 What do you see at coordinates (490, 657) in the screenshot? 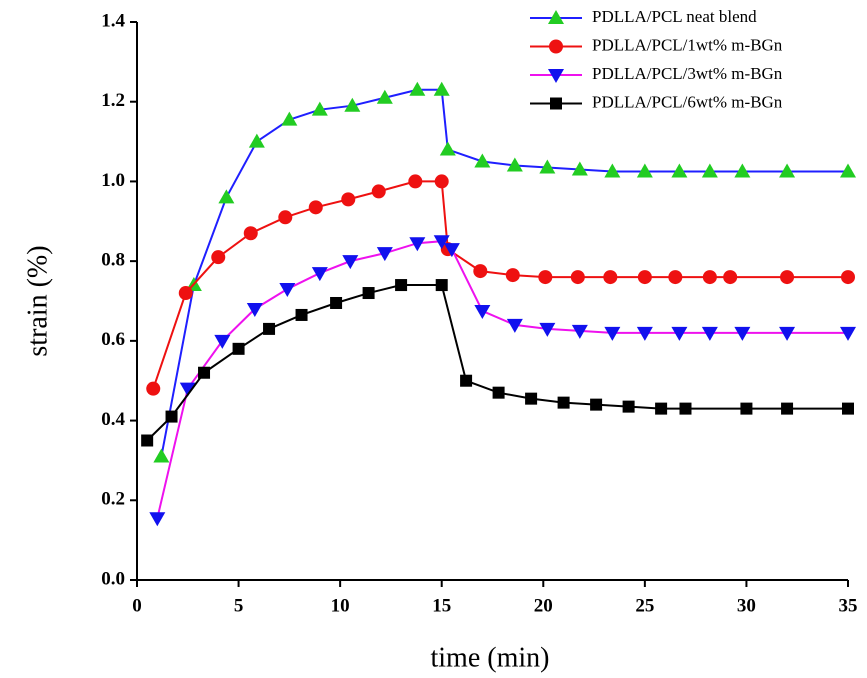
I see `x-axis-title: time (min)` at bounding box center [490, 657].